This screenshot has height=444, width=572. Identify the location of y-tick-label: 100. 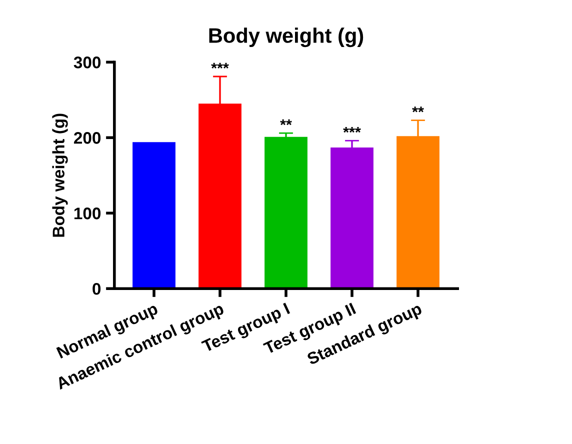
(87, 214).